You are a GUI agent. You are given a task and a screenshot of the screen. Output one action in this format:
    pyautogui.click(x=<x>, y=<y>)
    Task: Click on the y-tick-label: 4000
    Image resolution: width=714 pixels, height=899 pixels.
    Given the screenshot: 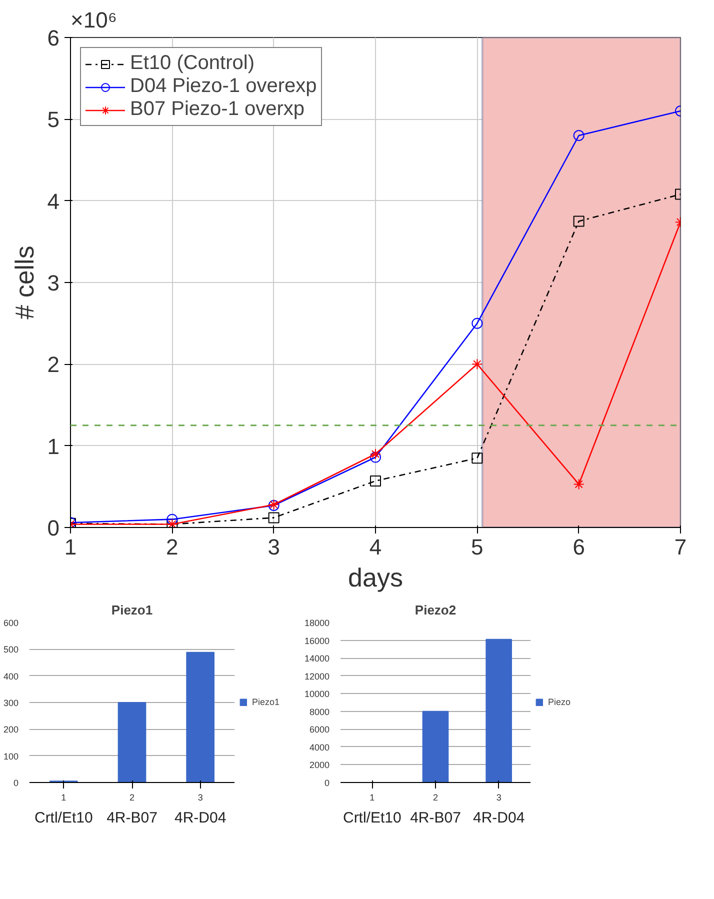 What is the action you would take?
    pyautogui.click(x=319, y=747)
    